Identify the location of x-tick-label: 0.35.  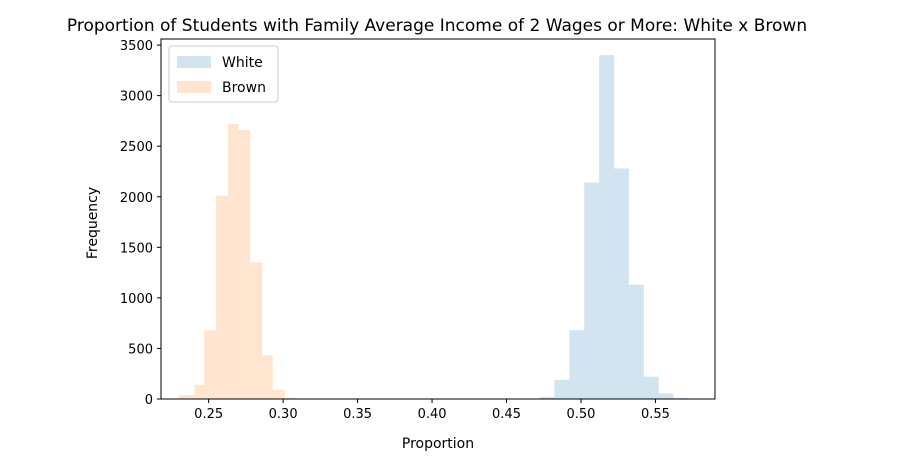
(357, 414).